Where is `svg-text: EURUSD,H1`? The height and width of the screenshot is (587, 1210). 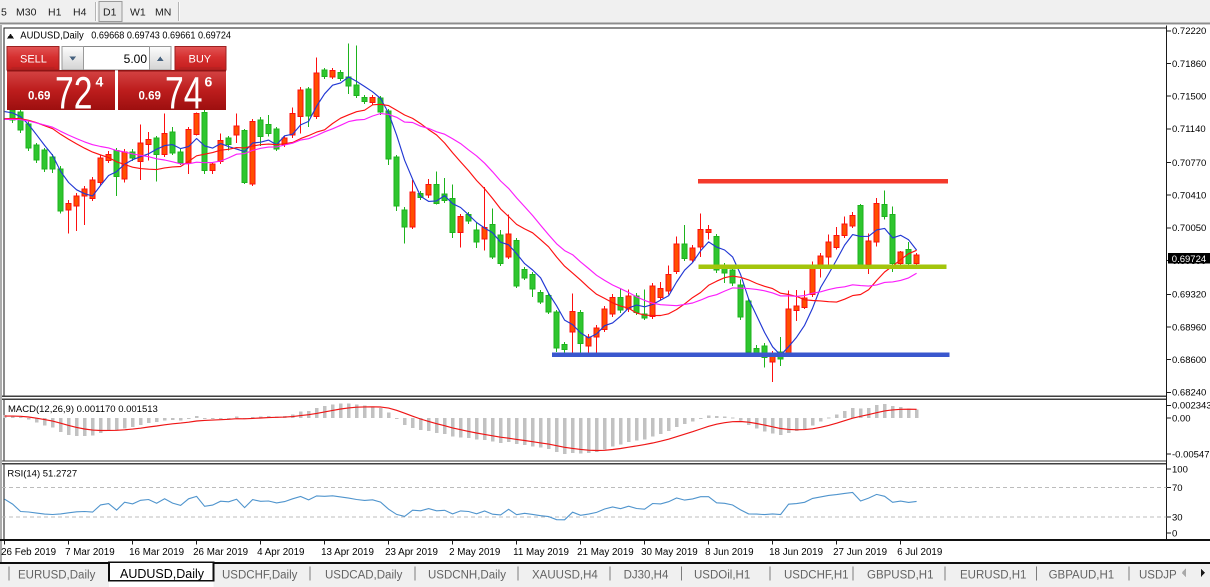 svg-text: EURUSD,H1 is located at coordinates (993, 575).